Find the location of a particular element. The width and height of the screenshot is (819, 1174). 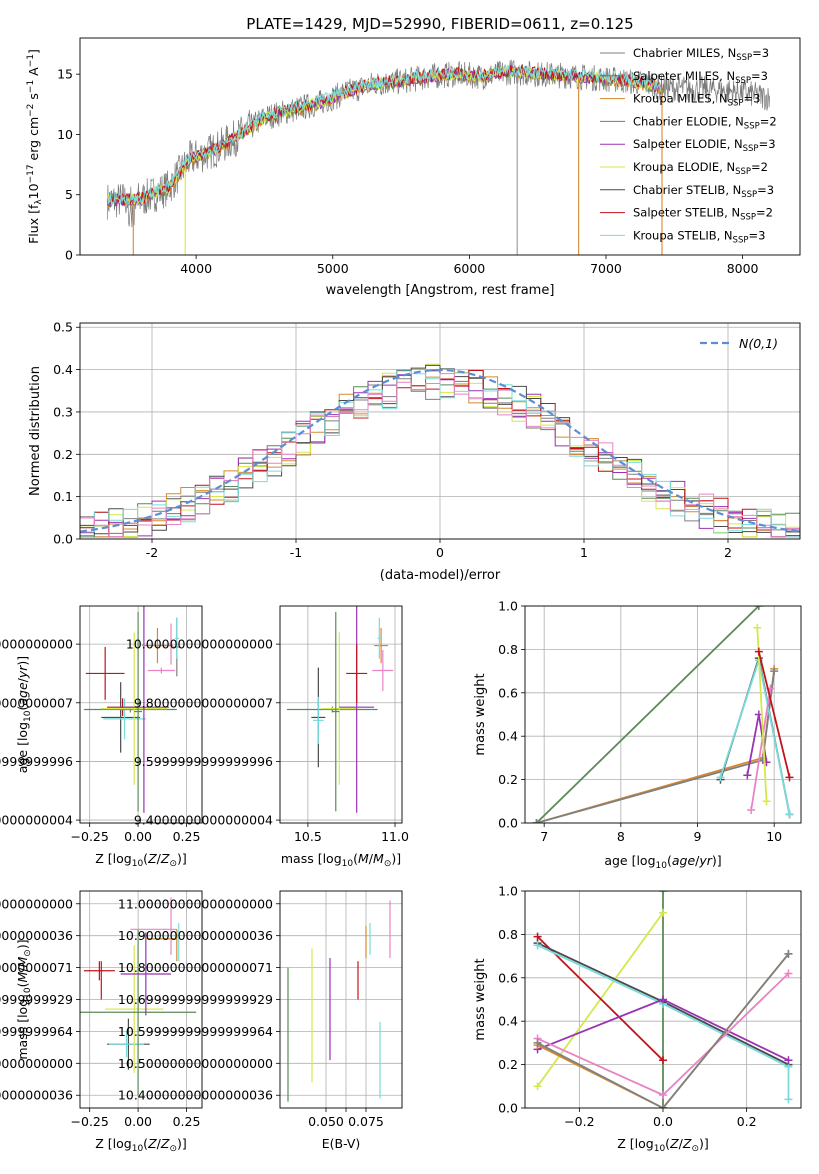

legend-label: Salpeter MILES, NSSP=3 is located at coordinates (700, 77).